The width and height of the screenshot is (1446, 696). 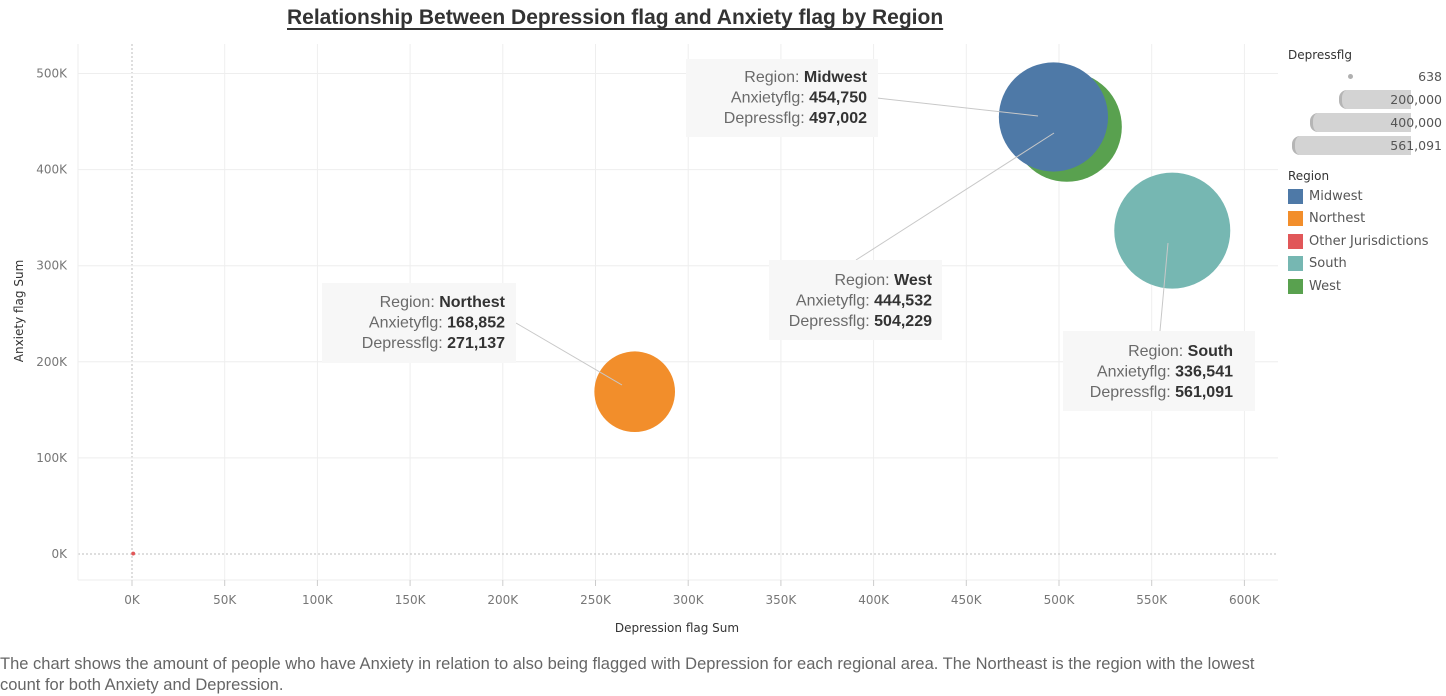 What do you see at coordinates (225, 600) in the screenshot?
I see `x-tick-label: 50K` at bounding box center [225, 600].